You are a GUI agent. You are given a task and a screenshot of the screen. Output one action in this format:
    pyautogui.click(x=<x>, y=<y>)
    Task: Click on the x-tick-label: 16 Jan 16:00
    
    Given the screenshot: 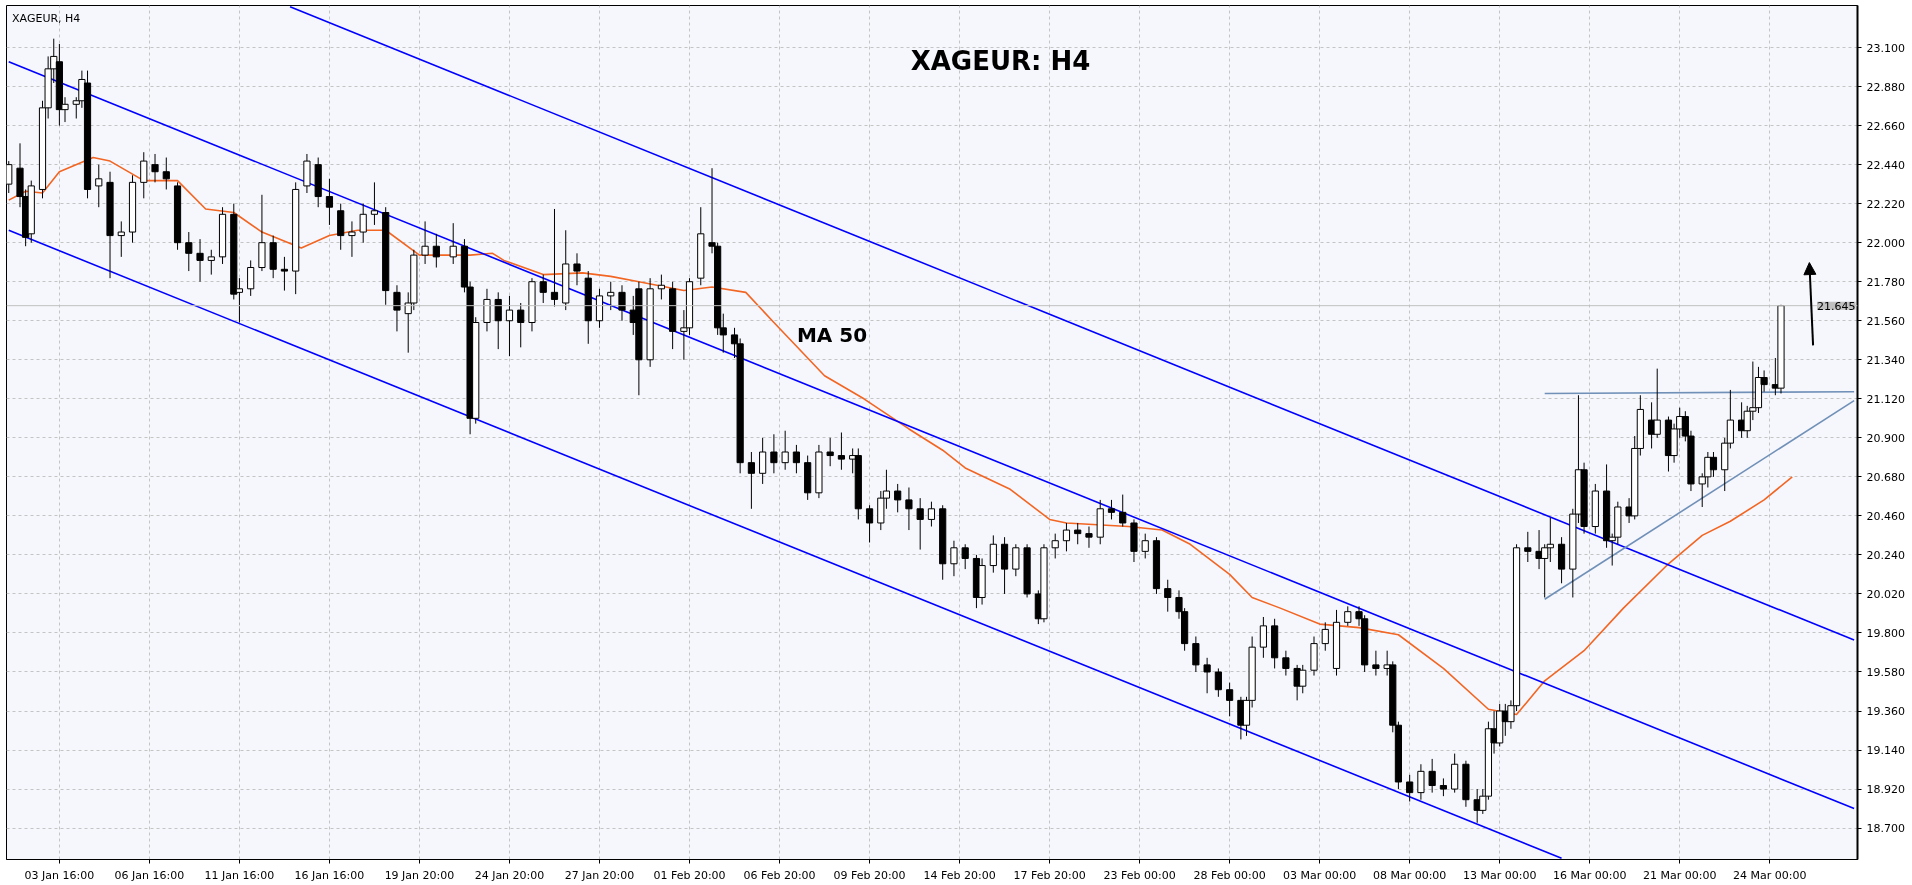 What is the action you would take?
    pyautogui.click(x=329, y=875)
    